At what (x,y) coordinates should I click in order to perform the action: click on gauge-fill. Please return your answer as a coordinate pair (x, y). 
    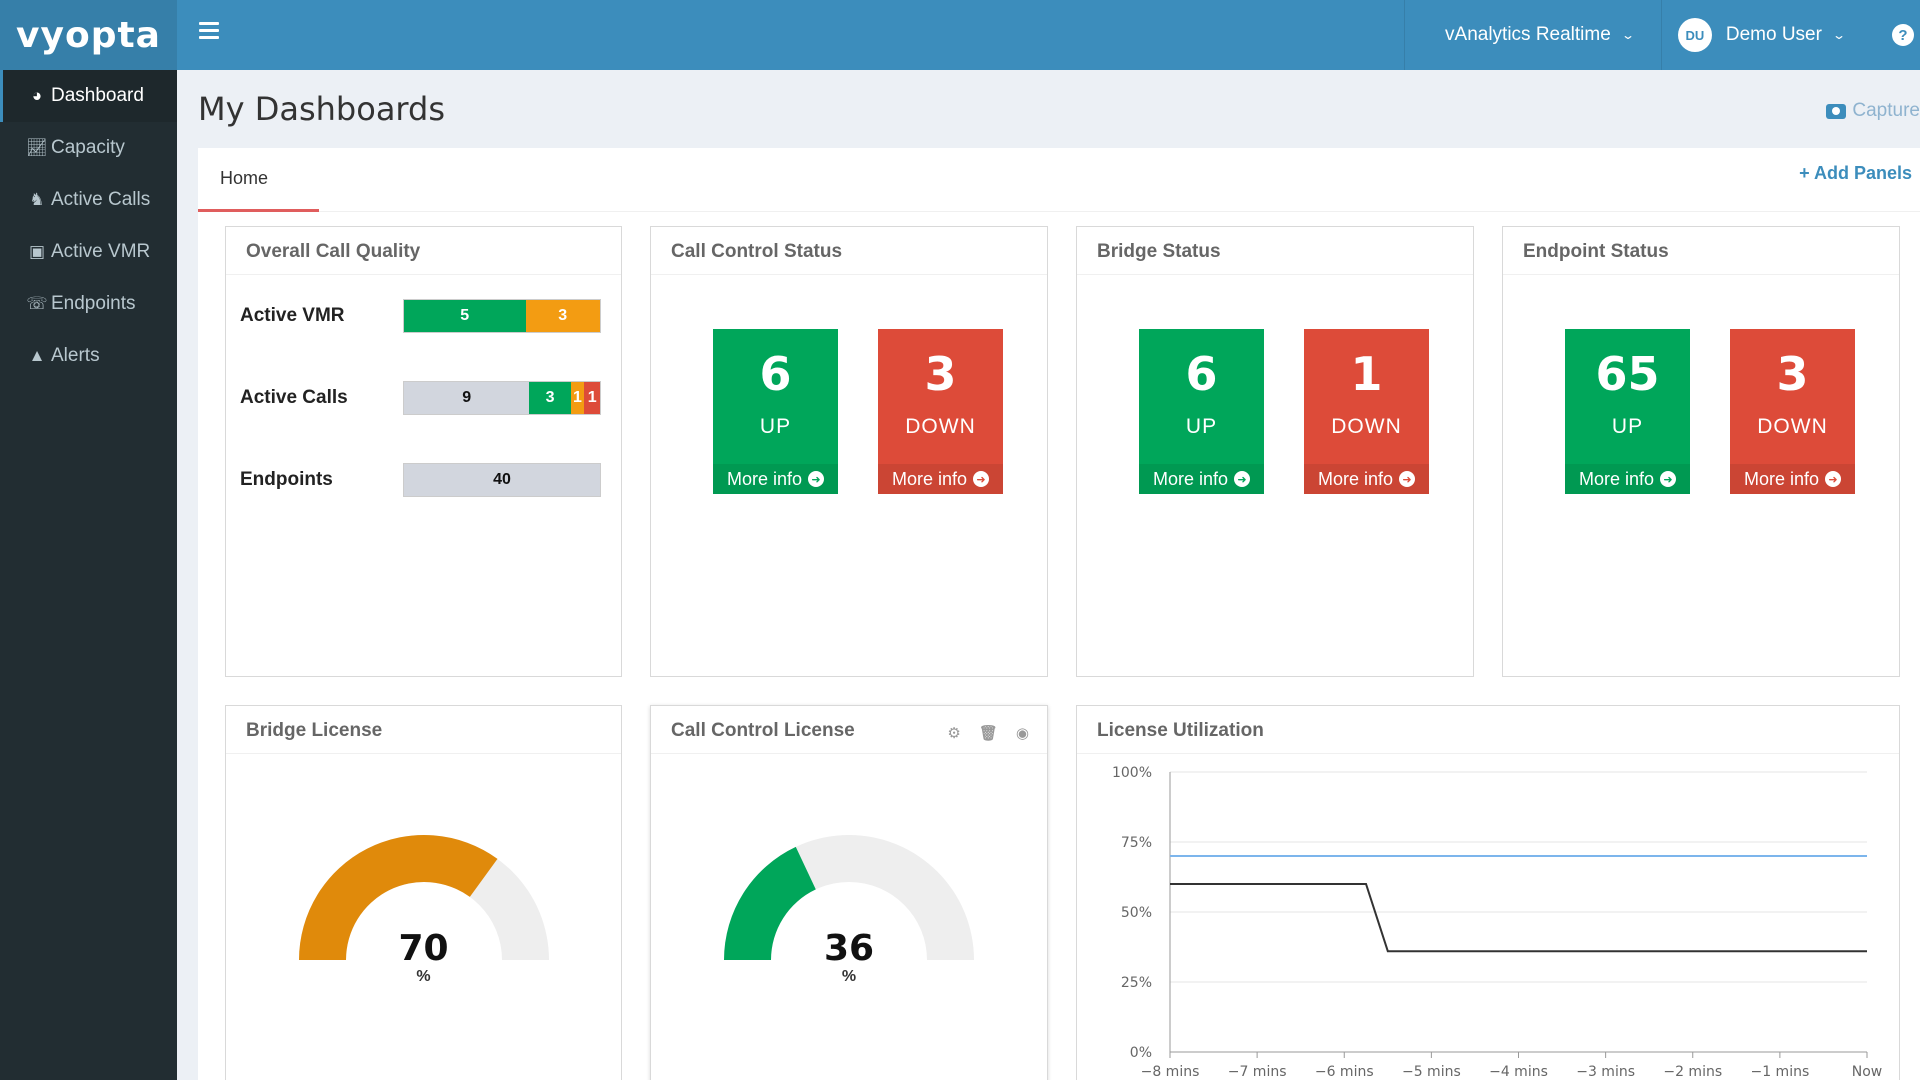
    Looking at the image, I should click on (398, 897).